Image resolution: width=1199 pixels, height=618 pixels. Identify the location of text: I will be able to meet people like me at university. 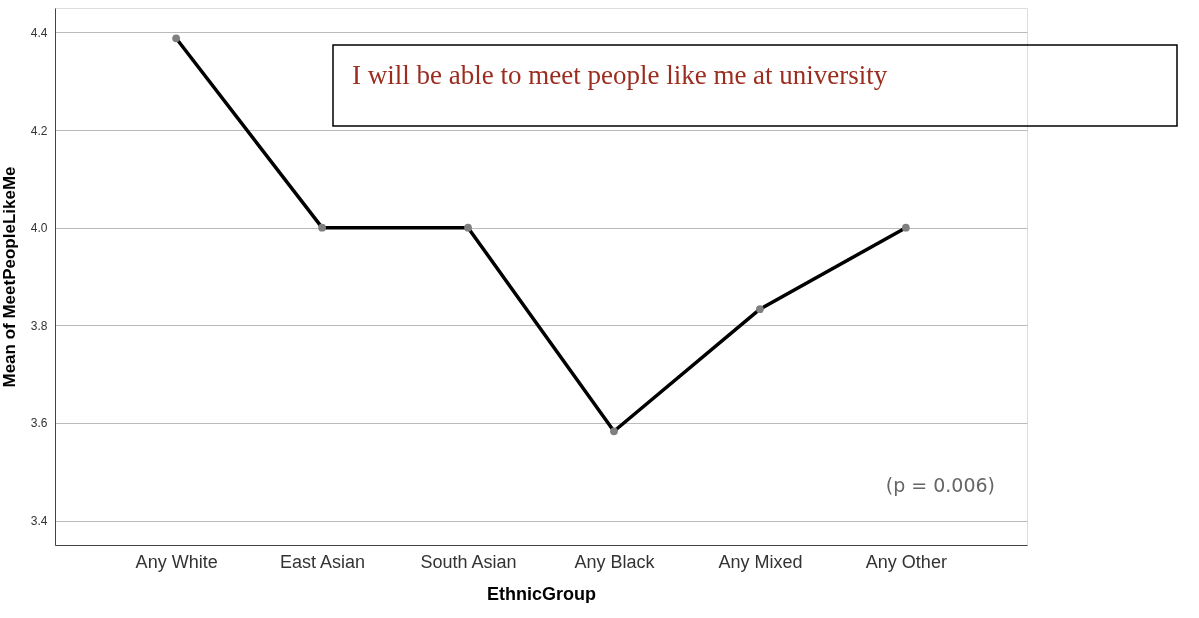
(620, 75).